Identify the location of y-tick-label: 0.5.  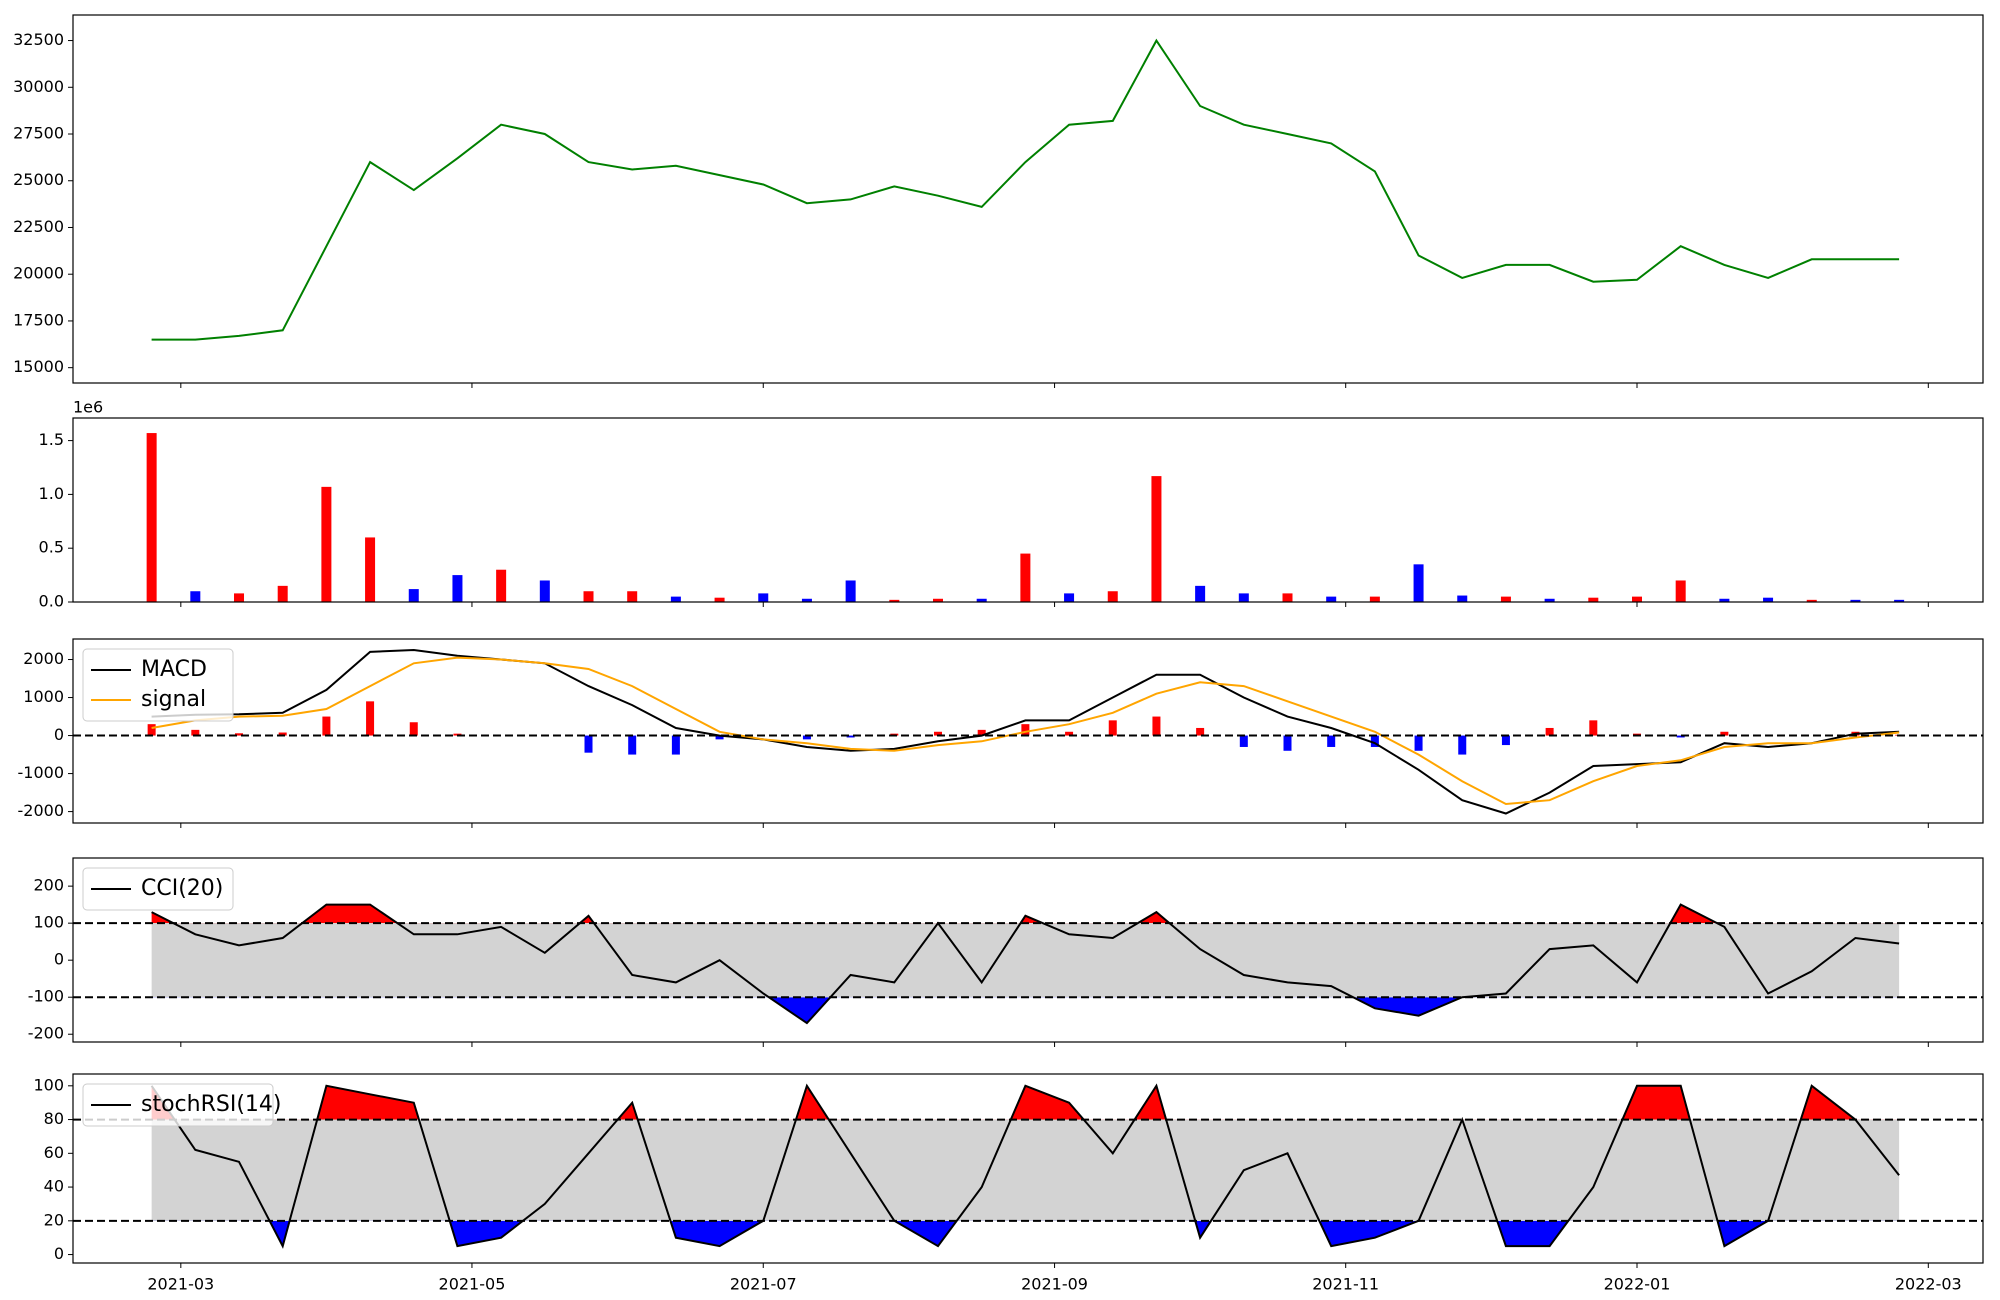
(51, 547).